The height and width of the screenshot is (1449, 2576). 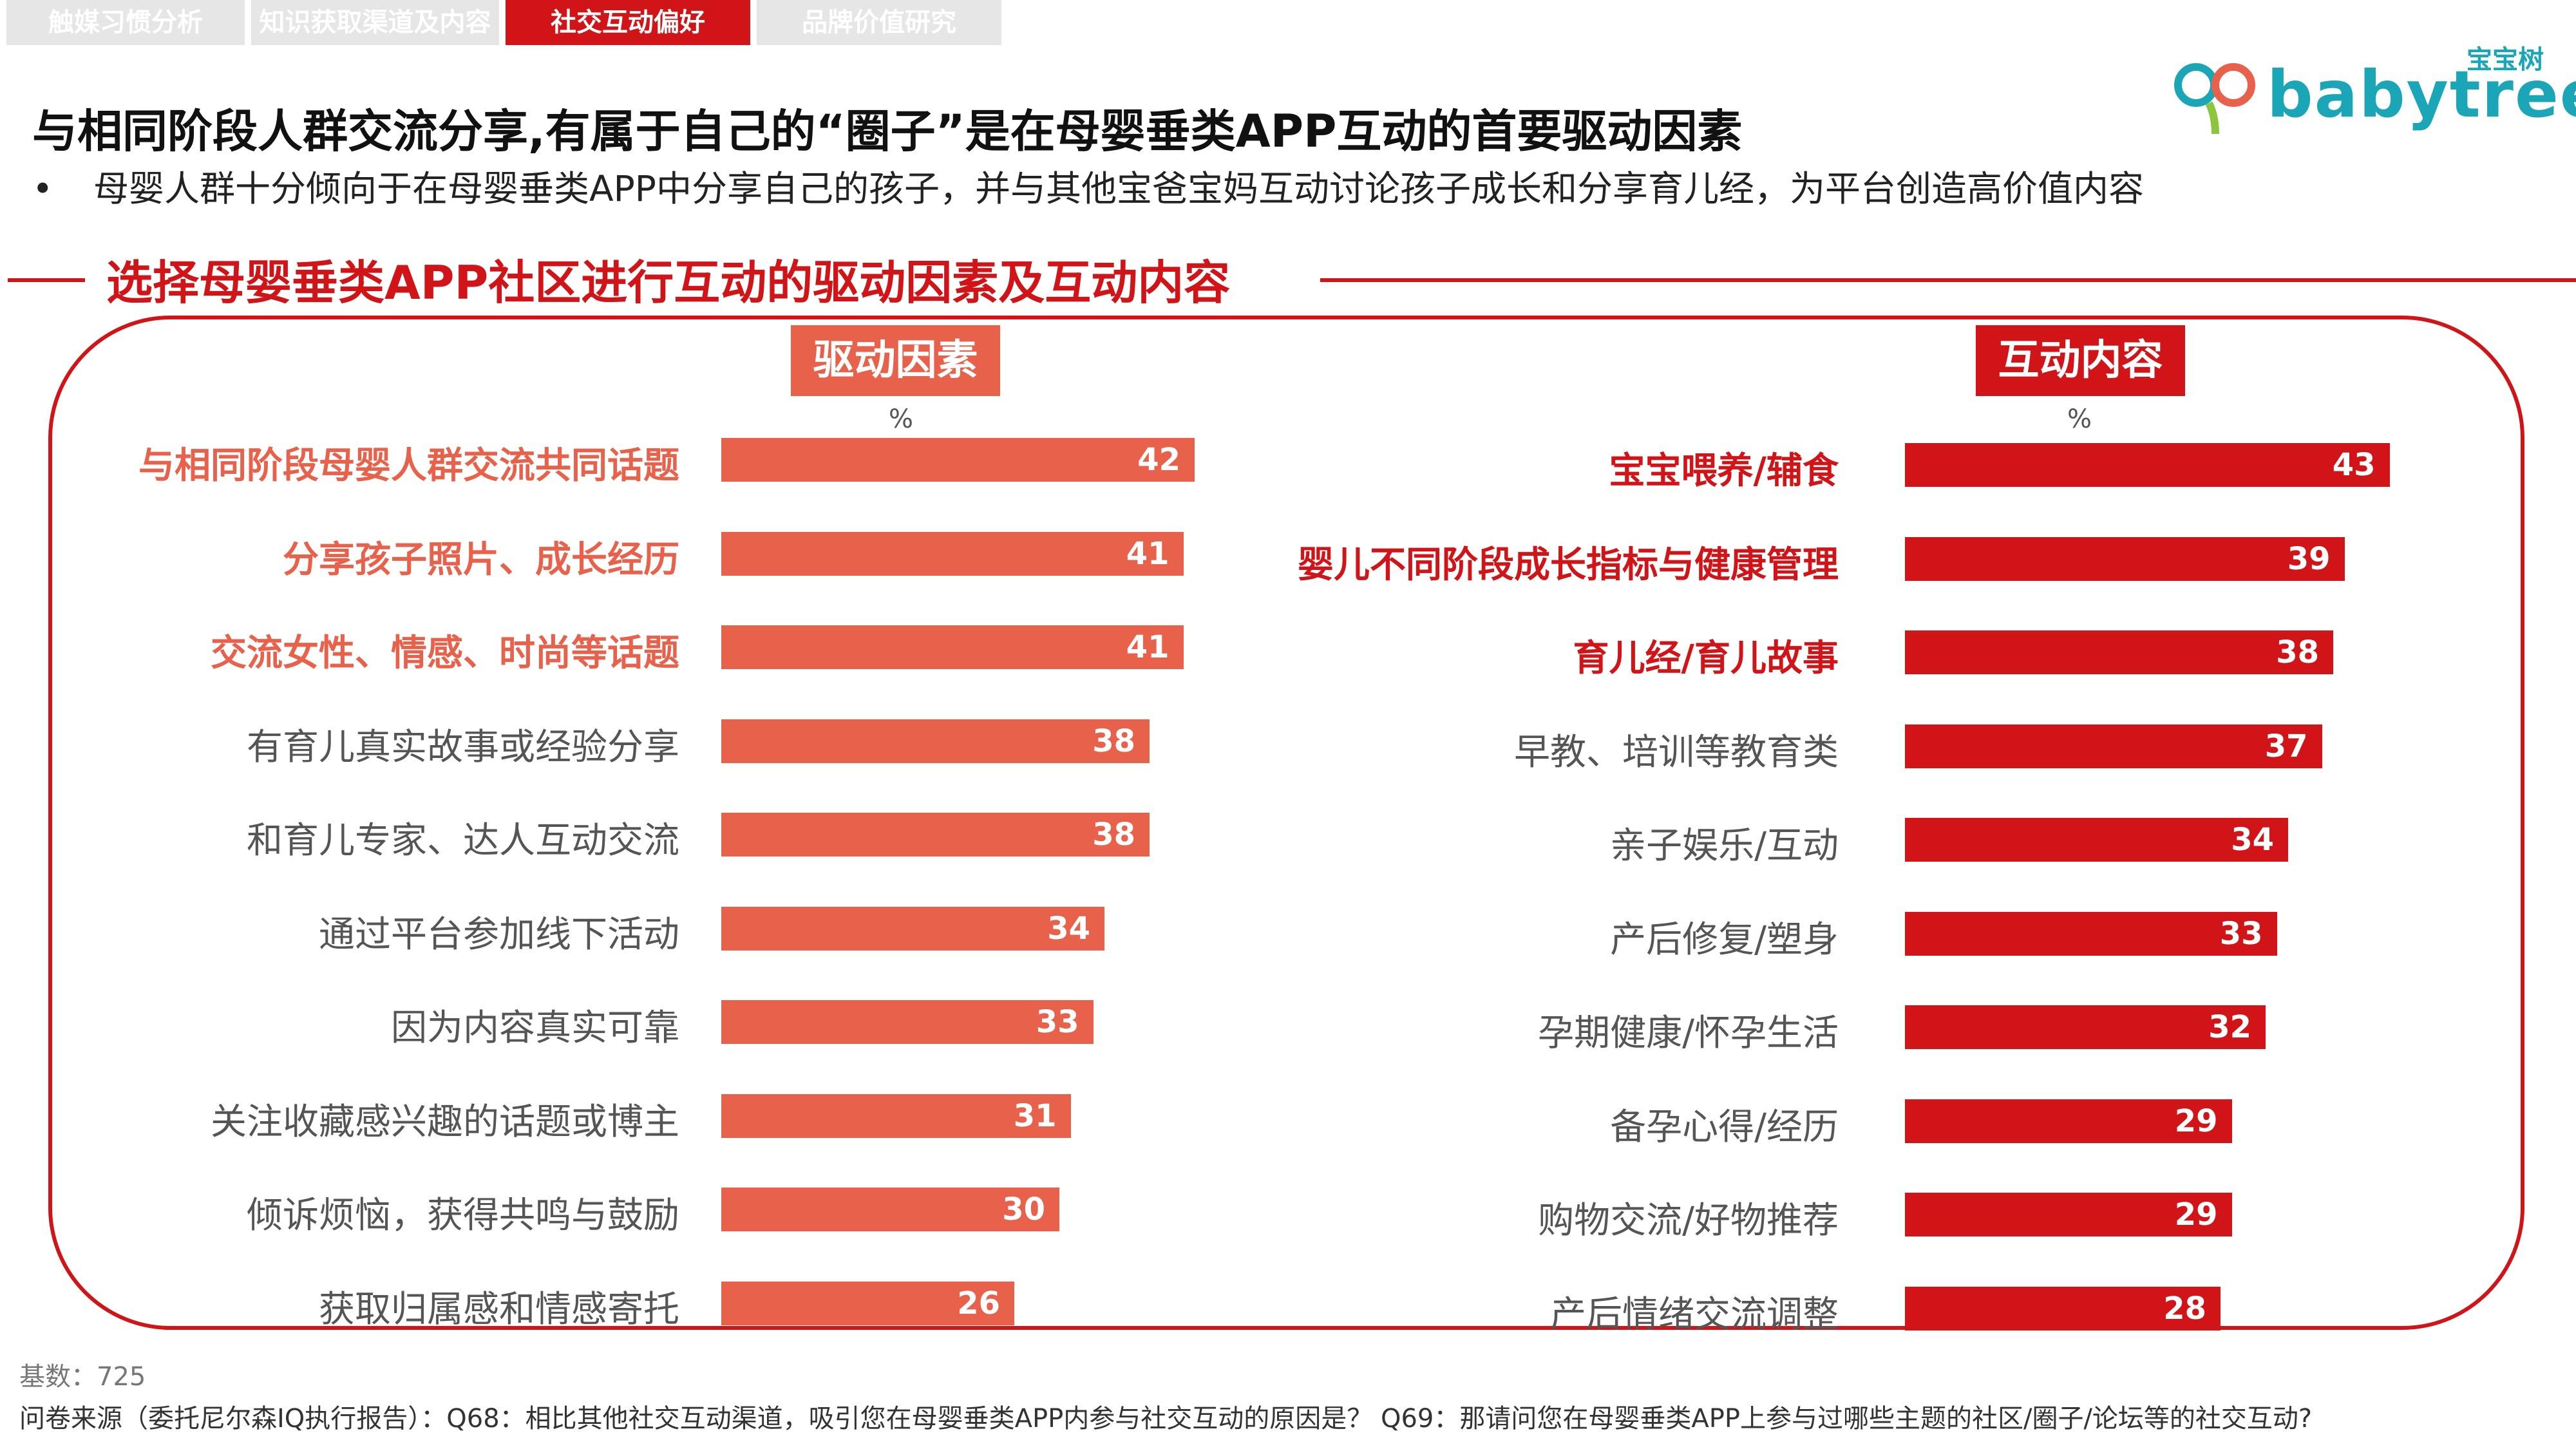 I want to click on left-category-label: 因为内容真实可靠, so click(x=535, y=1028).